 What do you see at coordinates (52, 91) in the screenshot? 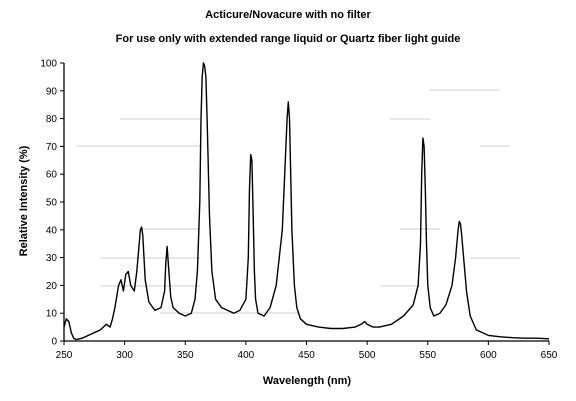
I see `y-tick-label: 90` at bounding box center [52, 91].